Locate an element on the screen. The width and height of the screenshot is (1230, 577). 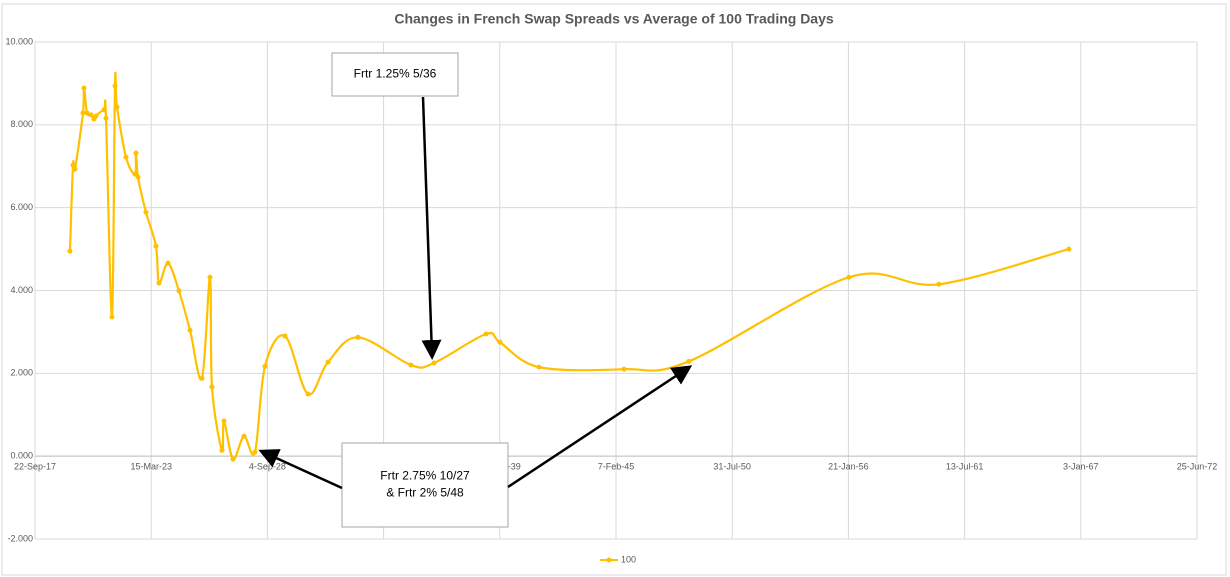
y-tick-label: 8.000 is located at coordinates (21, 124).